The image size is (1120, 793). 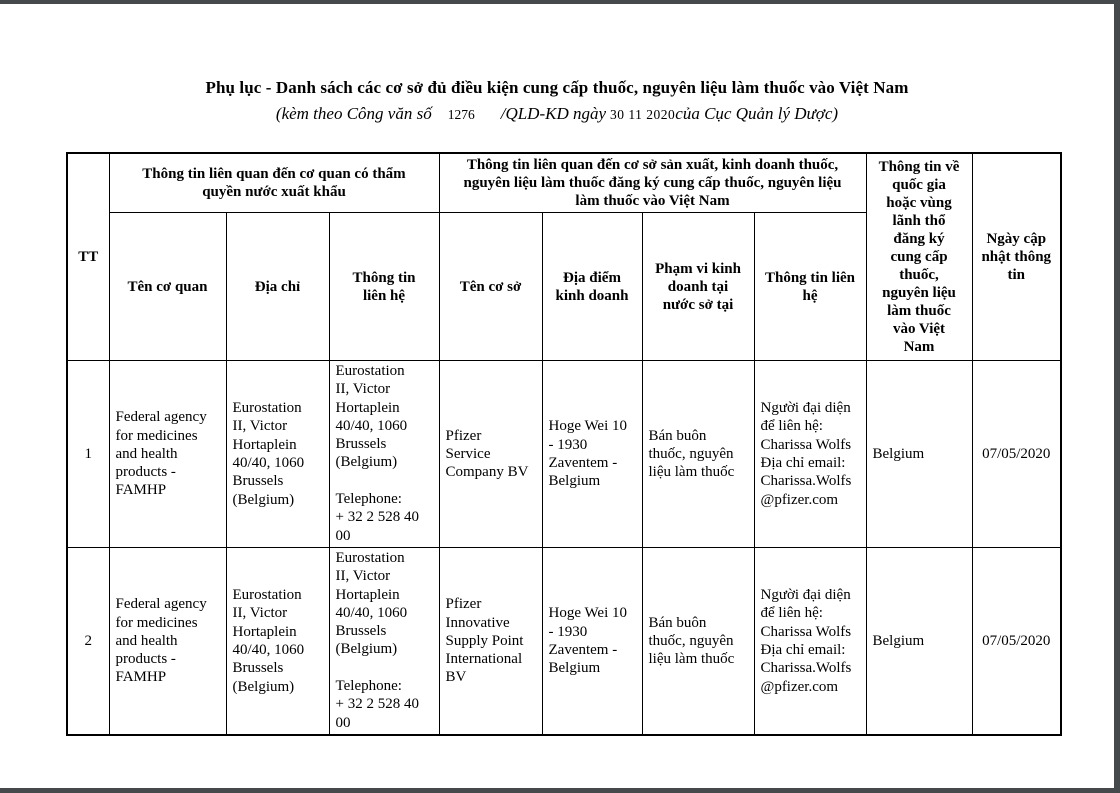 What do you see at coordinates (757, 113) in the screenshot?
I see `subtitle-suffix: của Cục Quản lý Dược)` at bounding box center [757, 113].